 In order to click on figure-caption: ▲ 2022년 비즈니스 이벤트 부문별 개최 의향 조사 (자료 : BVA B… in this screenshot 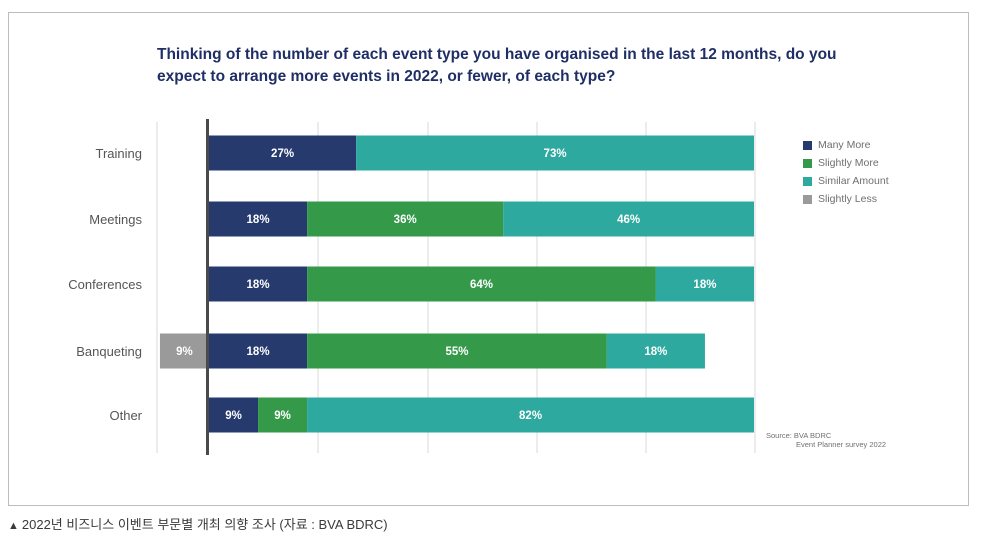, I will do `click(198, 523)`.